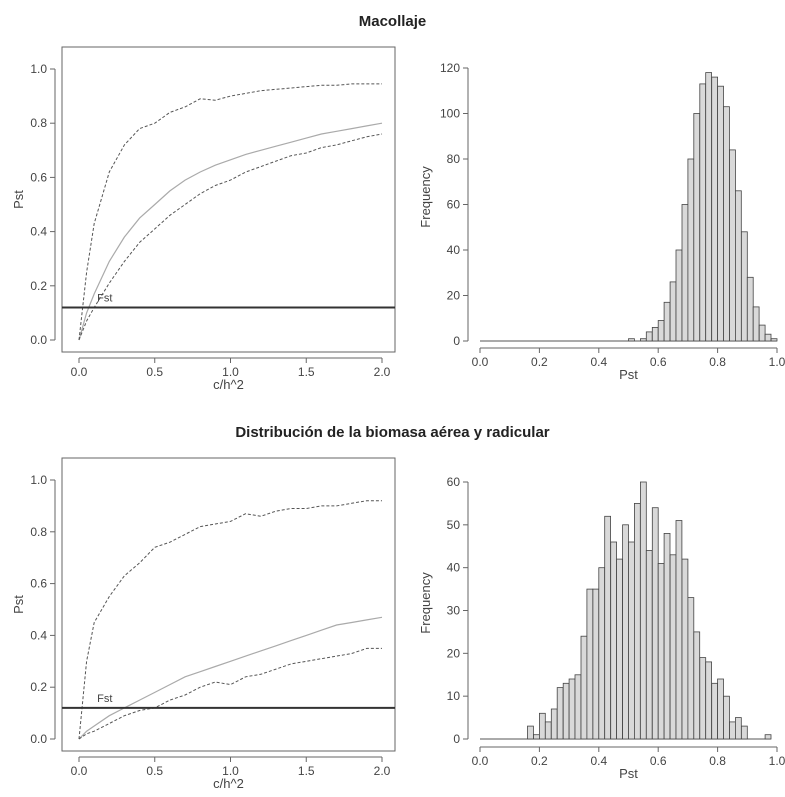 This screenshot has width=785, height=797. I want to click on section-title-macollaje: Macollaje, so click(392, 21).